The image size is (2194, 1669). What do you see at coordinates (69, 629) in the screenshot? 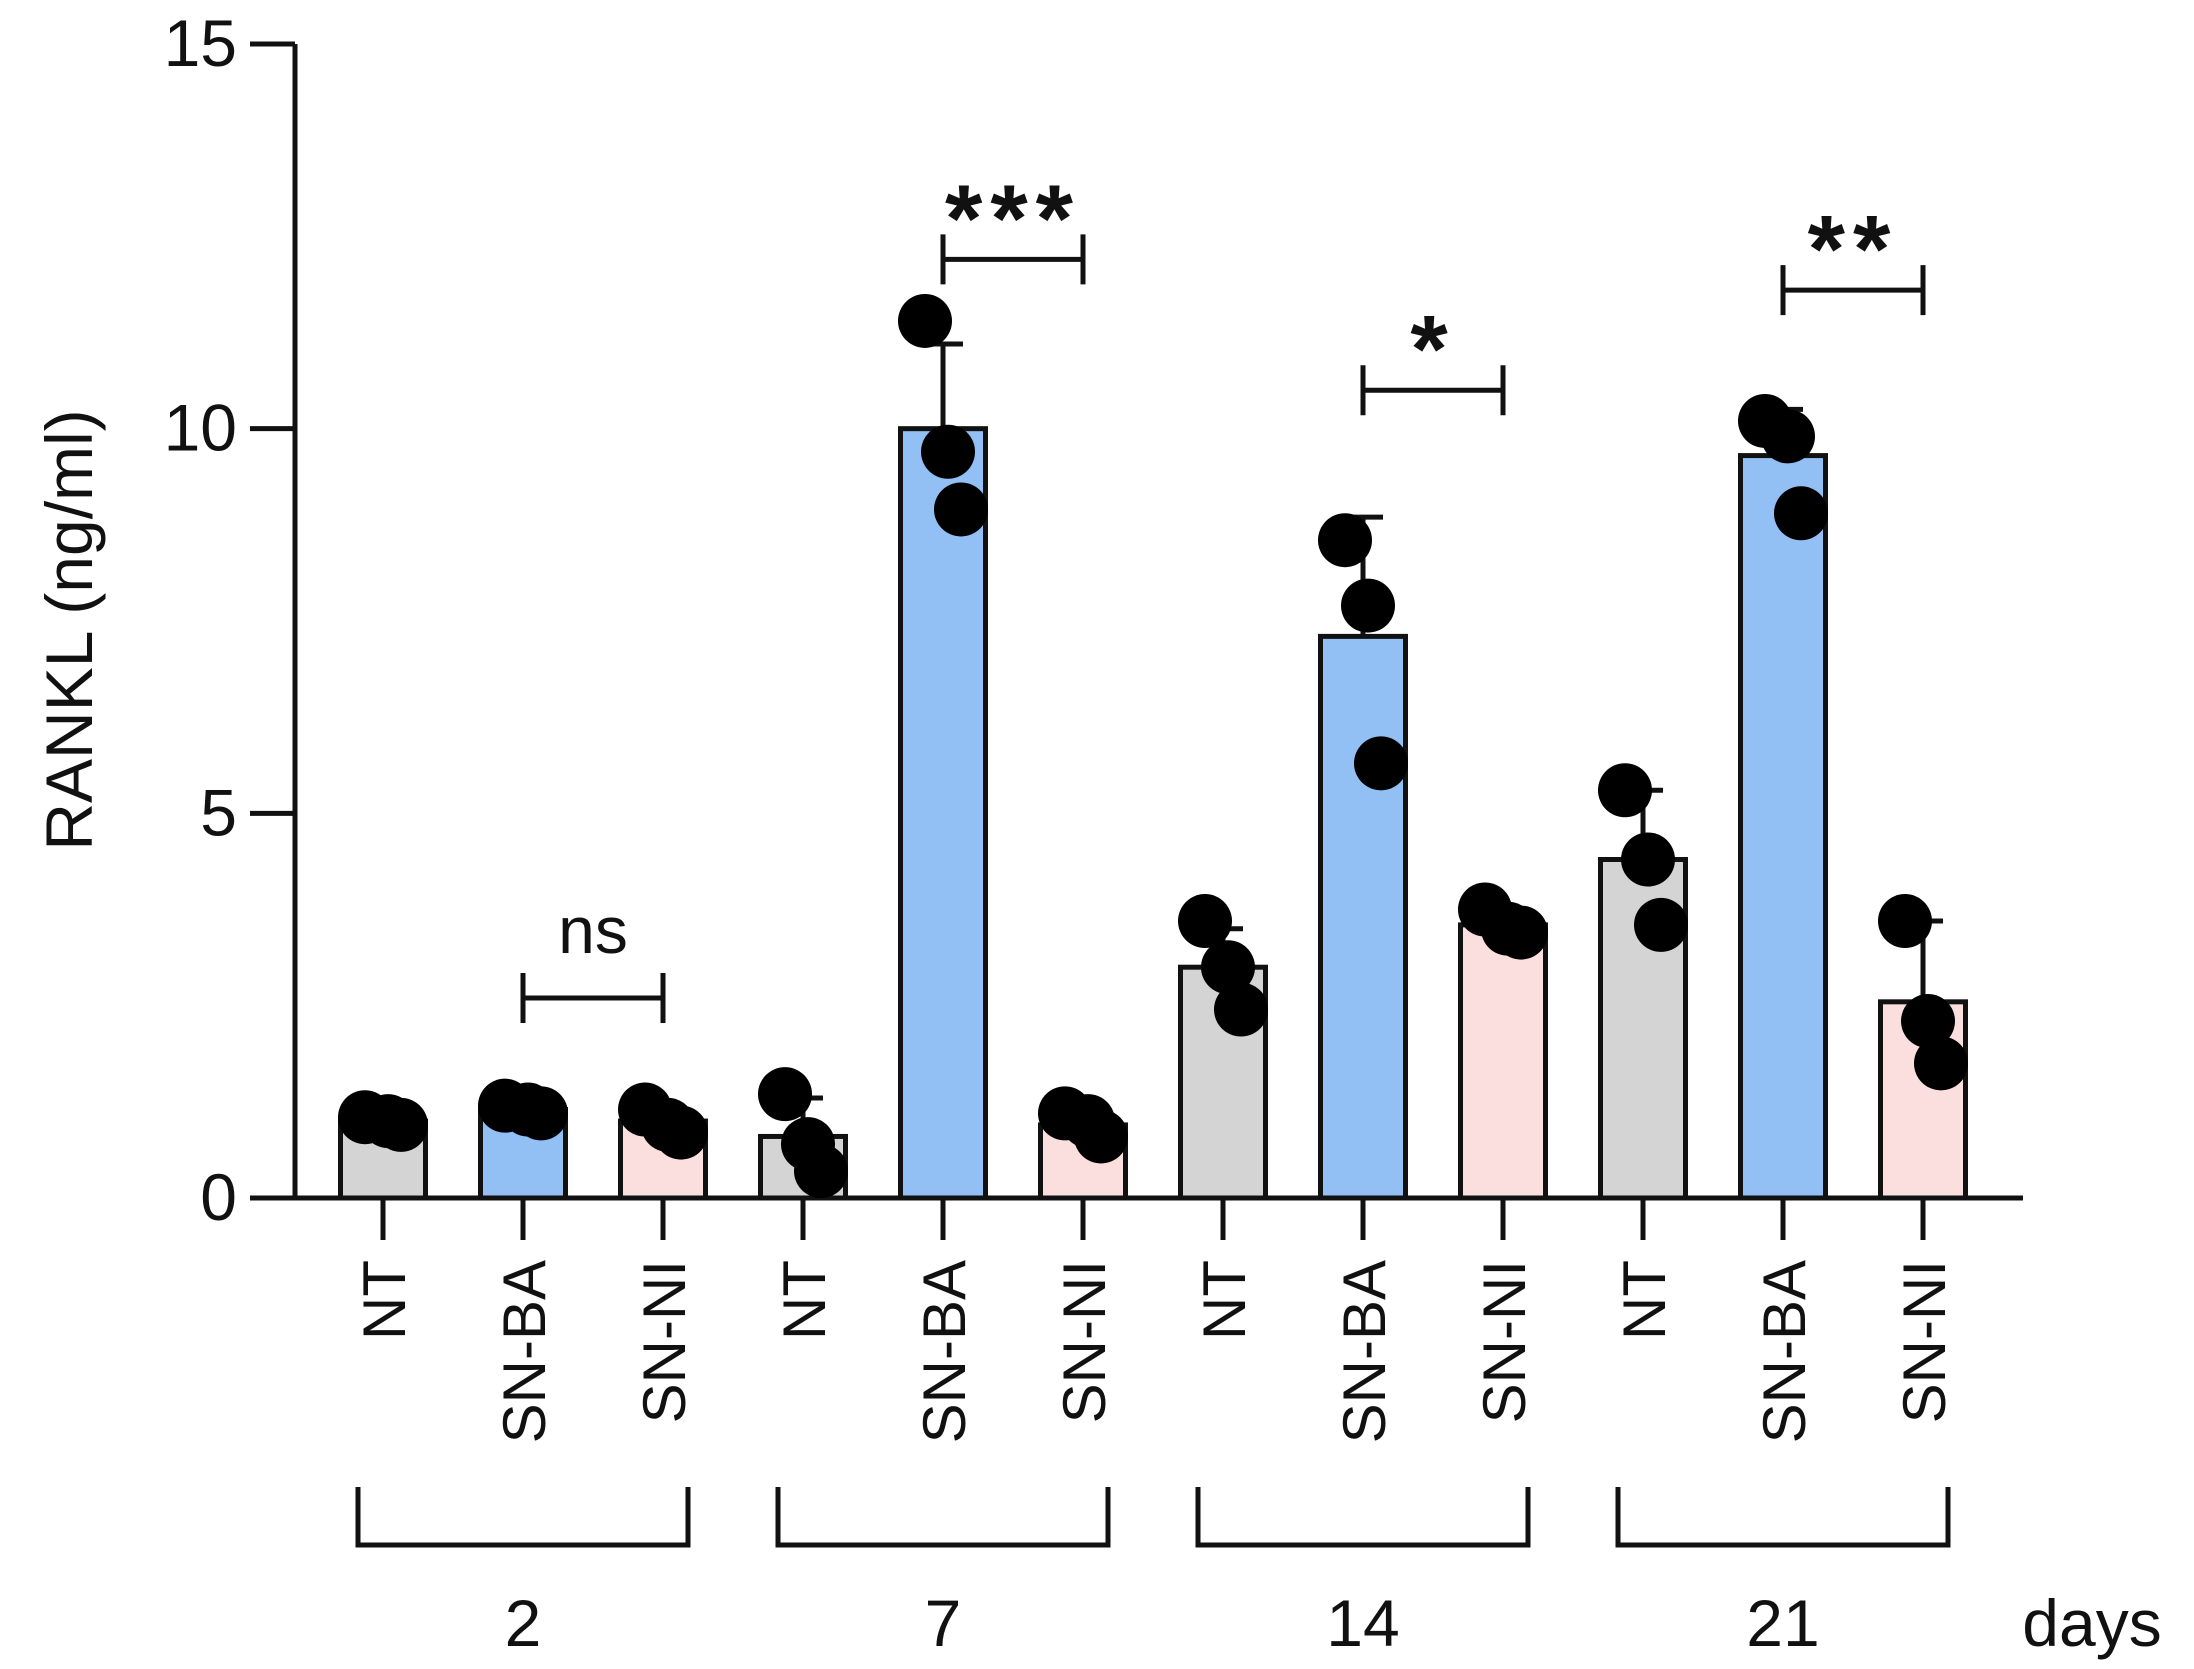
I see `y-axis-title: RANKL (ng/ml)` at bounding box center [69, 629].